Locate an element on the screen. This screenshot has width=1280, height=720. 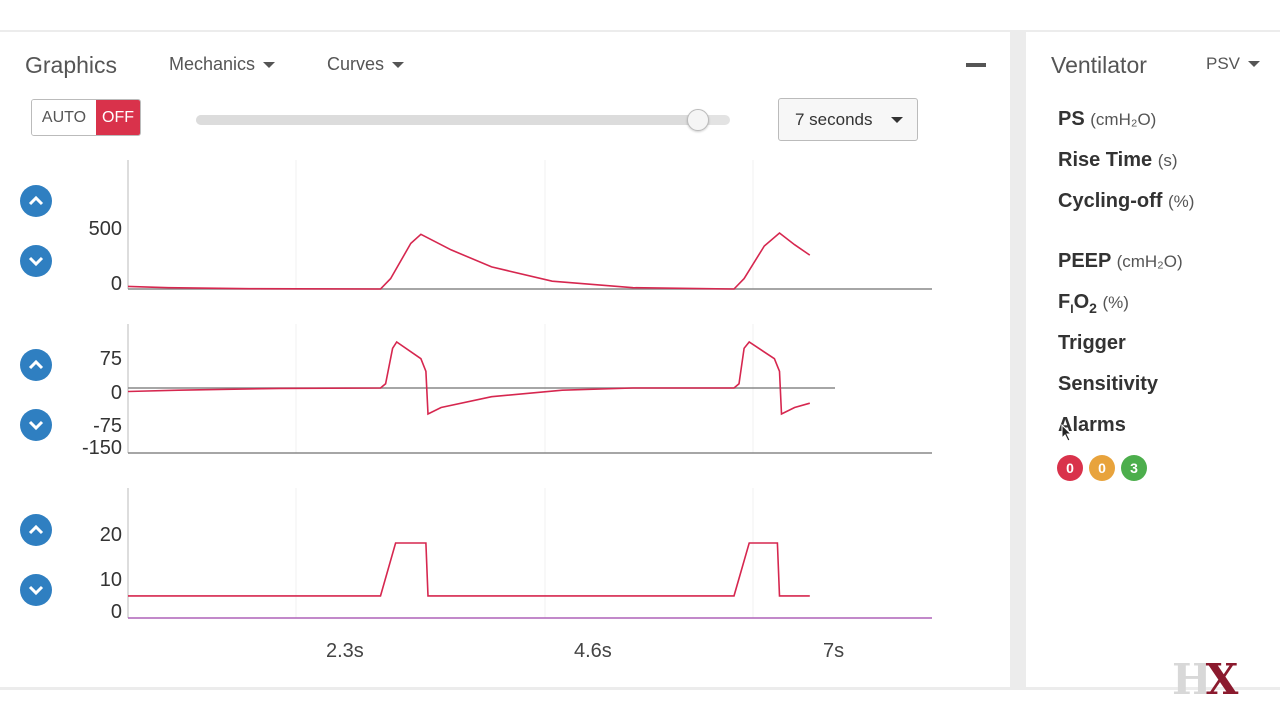
alarm-badges: 0 0 3 is located at coordinates (1102, 468).